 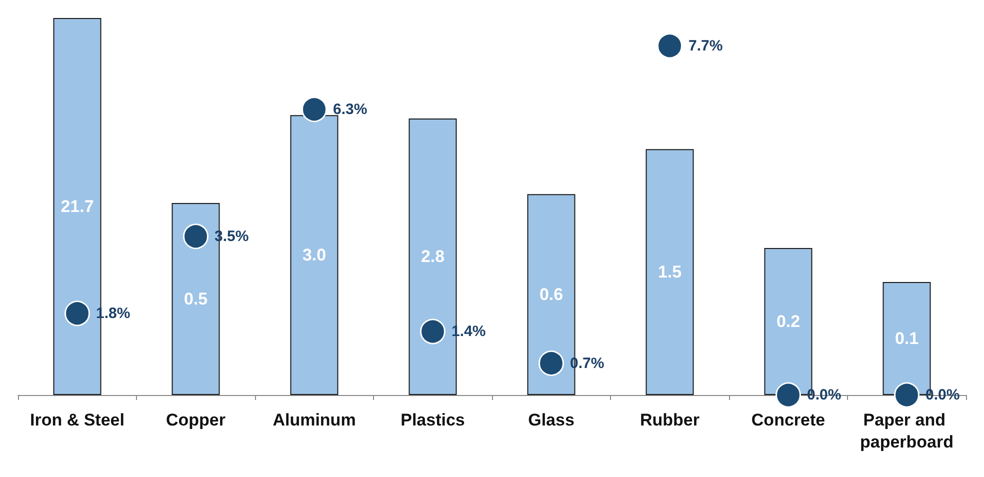 I want to click on data-label: 0.1, so click(x=906, y=338).